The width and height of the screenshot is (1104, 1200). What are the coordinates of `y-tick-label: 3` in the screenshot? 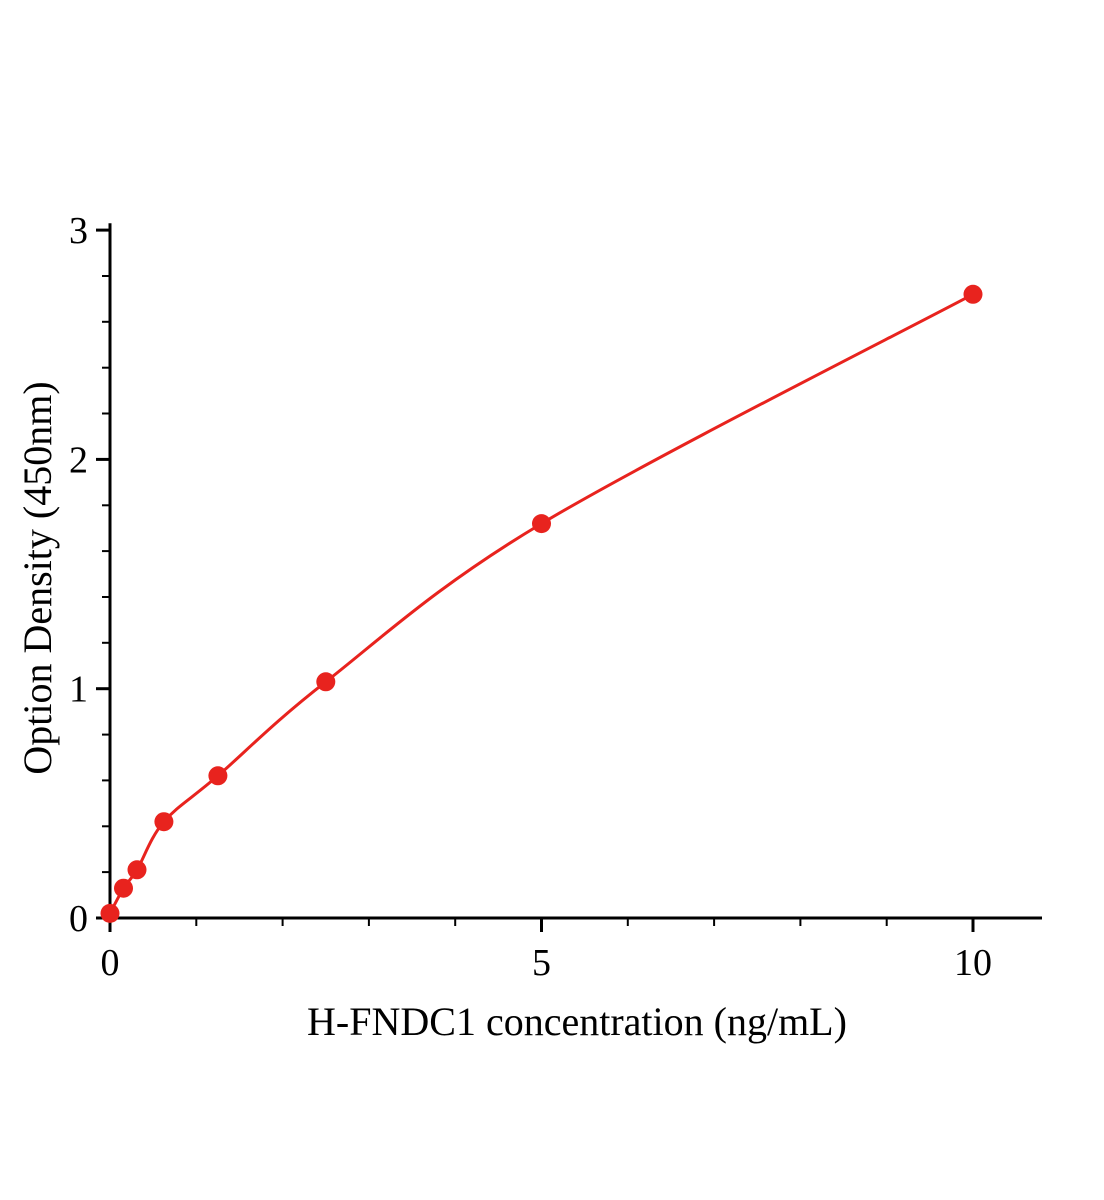 It's located at (78, 231).